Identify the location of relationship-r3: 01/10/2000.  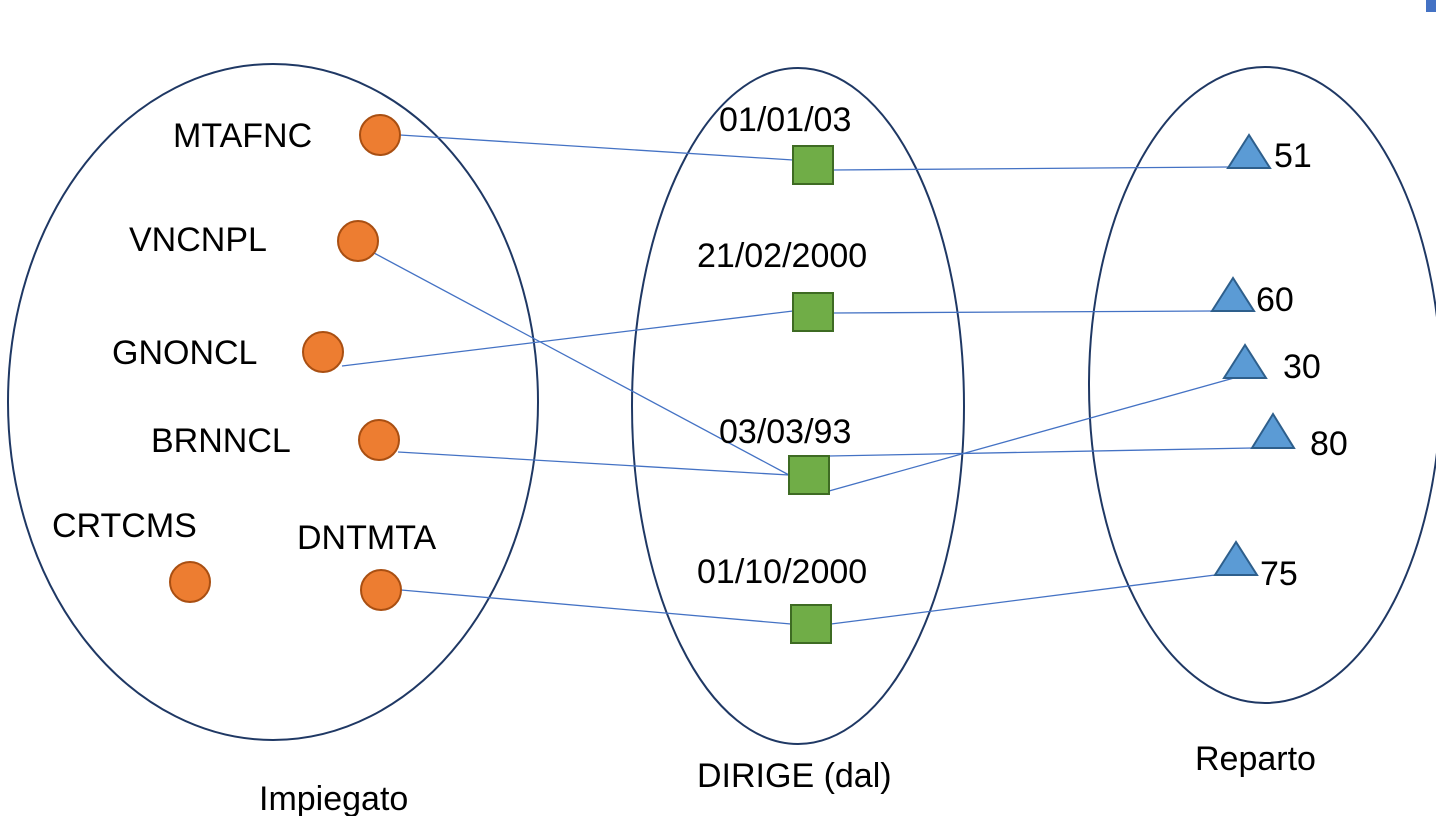
(782, 598).